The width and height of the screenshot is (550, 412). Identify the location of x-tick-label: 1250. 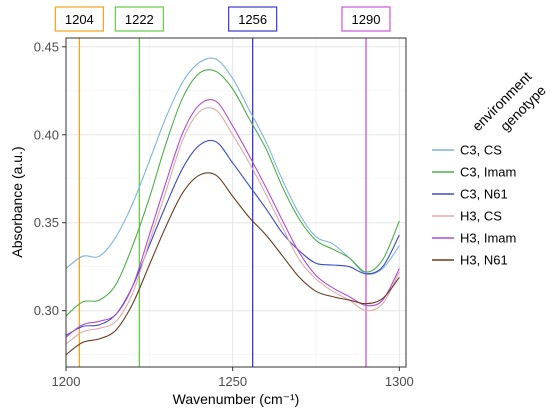
(232, 381).